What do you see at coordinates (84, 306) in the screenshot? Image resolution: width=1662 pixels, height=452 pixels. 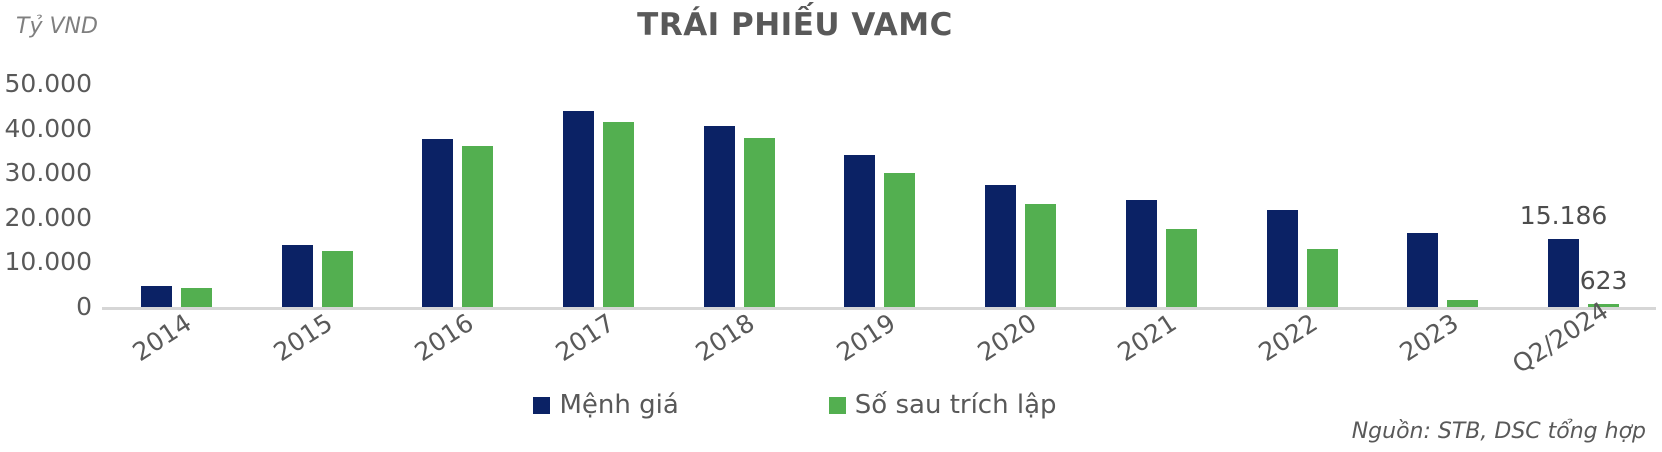 I see `y-axis-tick: 0` at bounding box center [84, 306].